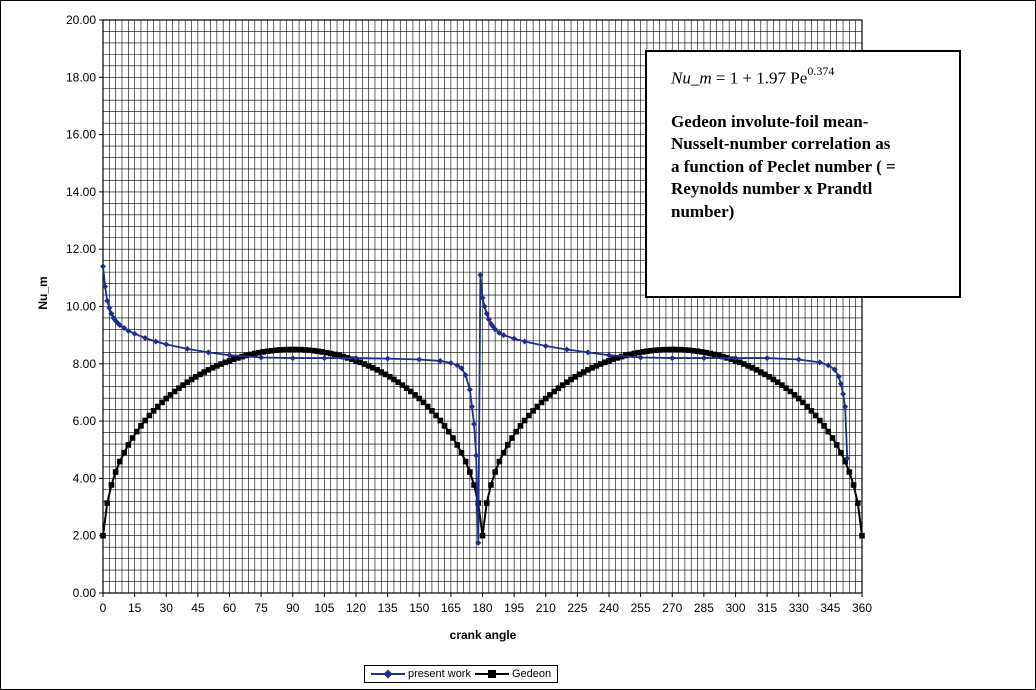  Describe the element at coordinates (546, 608) in the screenshot. I see `x-tick-label: 210` at that location.